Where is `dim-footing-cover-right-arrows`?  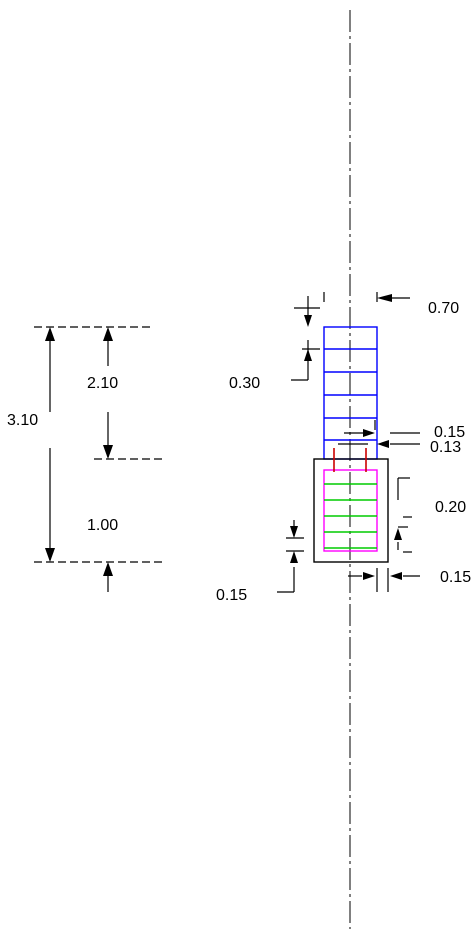 dim-footing-cover-right-arrows is located at coordinates (382, 576).